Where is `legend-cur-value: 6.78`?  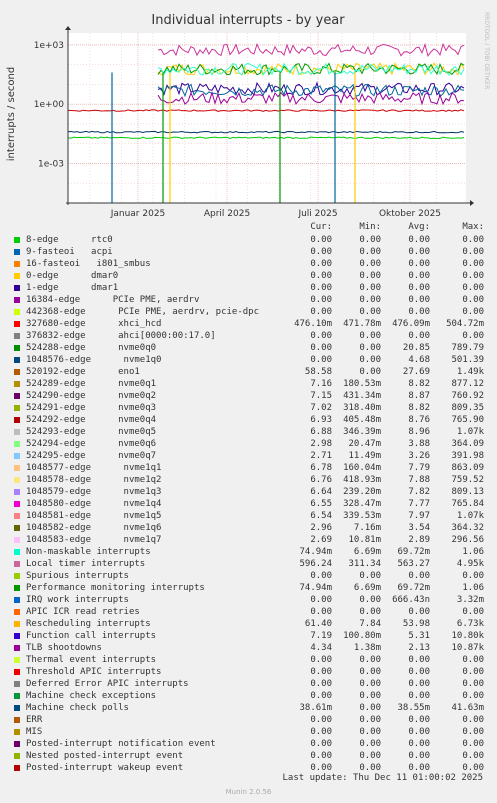 legend-cur-value: 6.78 is located at coordinates (321, 468).